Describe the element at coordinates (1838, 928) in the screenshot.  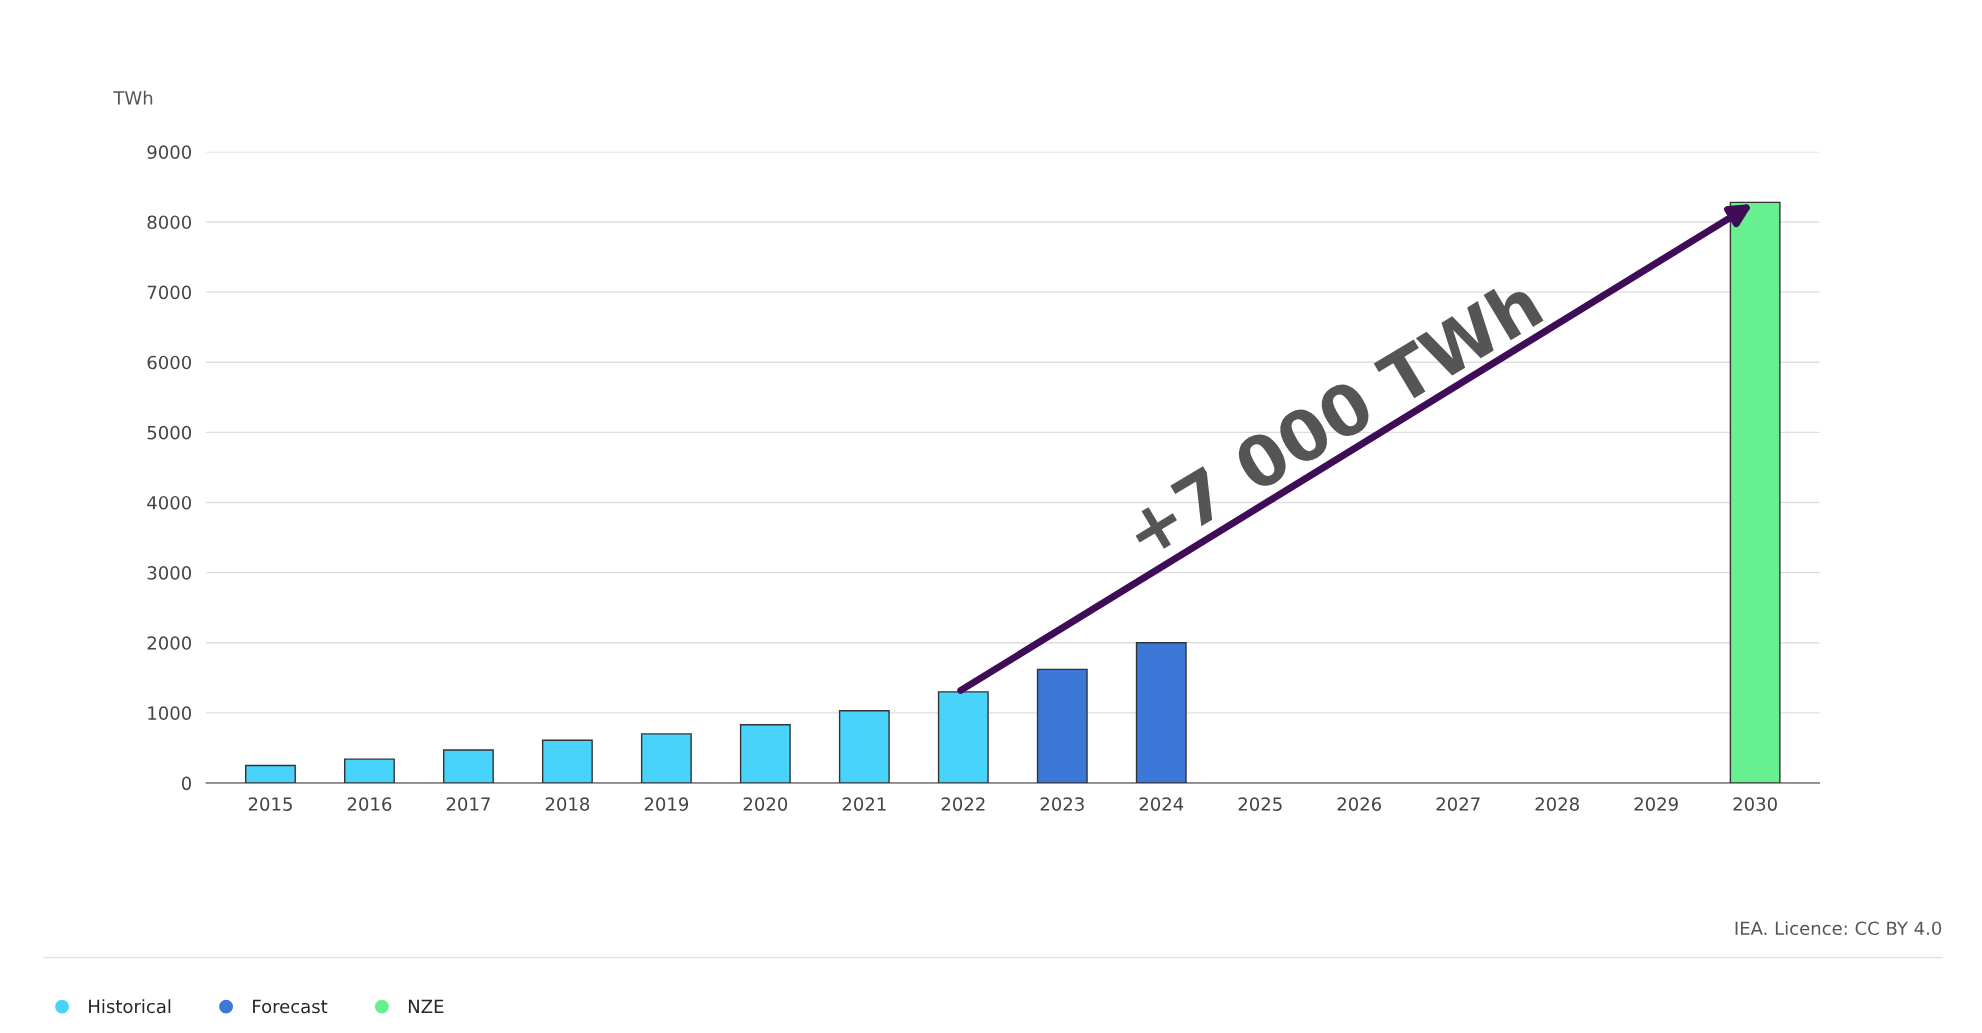
I see `text: IEA. Licence: CC BY 4.0` at that location.